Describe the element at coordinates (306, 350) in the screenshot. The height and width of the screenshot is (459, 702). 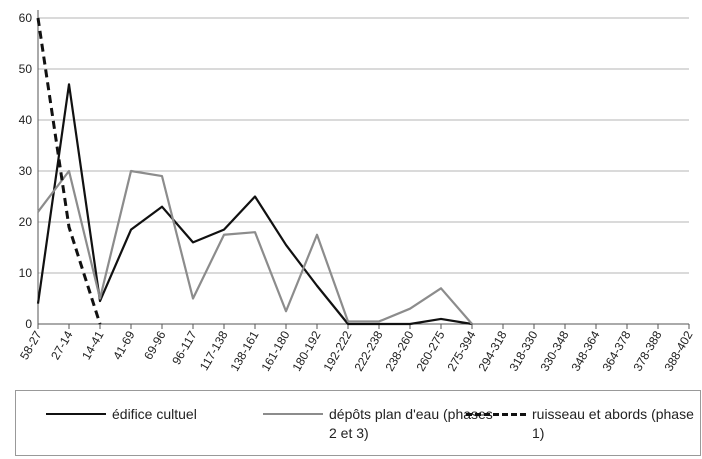
I see `x-tick-label: 180-192` at that location.